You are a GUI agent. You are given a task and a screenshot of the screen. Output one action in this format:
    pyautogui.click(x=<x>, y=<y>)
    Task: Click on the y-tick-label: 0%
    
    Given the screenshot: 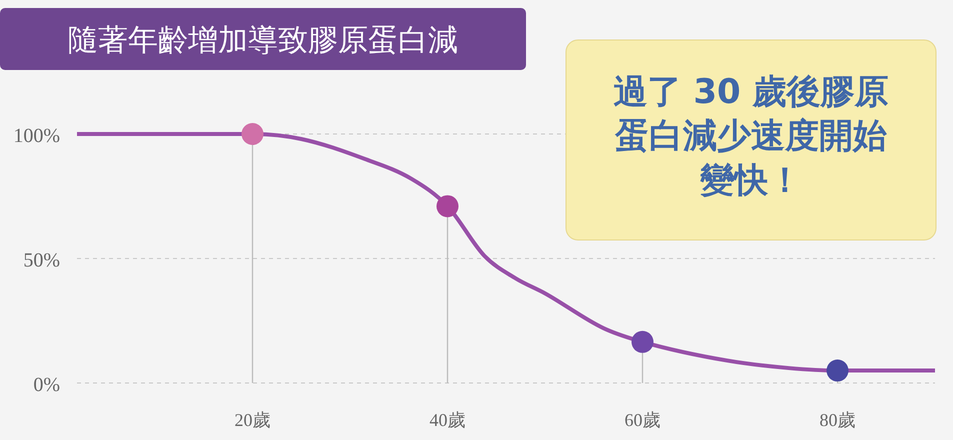 What is the action you would take?
    pyautogui.click(x=46, y=385)
    